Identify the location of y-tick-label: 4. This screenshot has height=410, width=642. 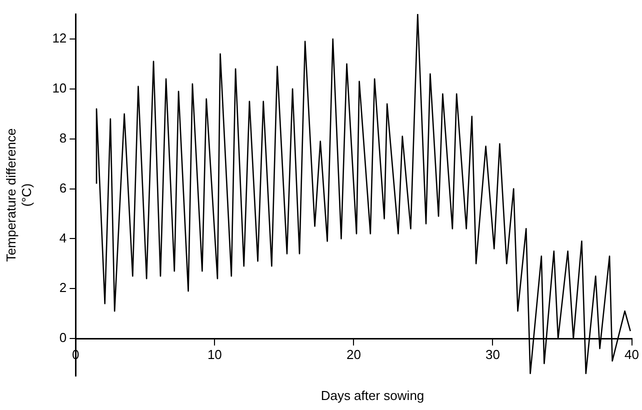
(63, 238).